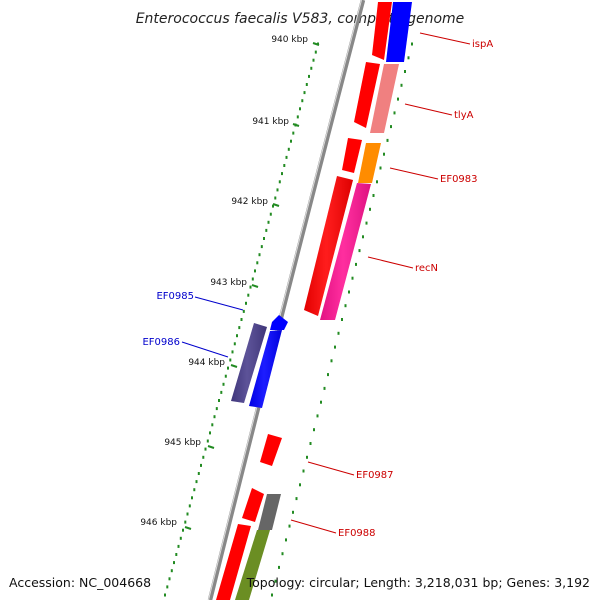  What do you see at coordinates (279, 322) in the screenshot?
I see `gene-EF0985-arrow` at bounding box center [279, 322].